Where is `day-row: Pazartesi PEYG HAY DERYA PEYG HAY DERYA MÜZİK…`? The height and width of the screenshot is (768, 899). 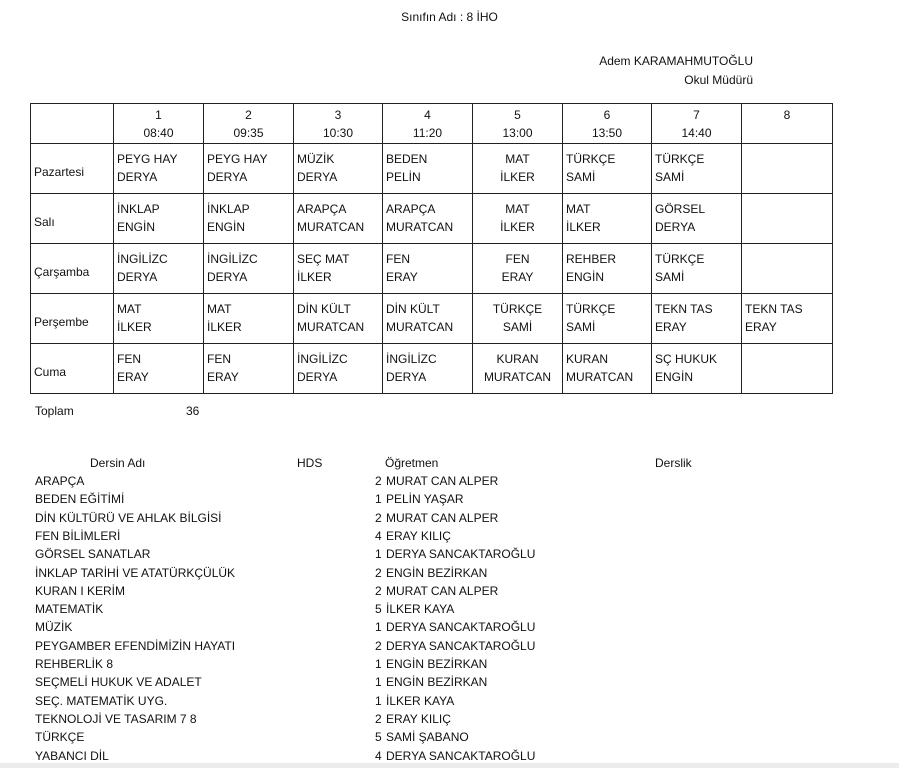 day-row: Pazartesi PEYG HAY DERYA PEYG HAY DERYA MÜZİK… is located at coordinates (431, 168).